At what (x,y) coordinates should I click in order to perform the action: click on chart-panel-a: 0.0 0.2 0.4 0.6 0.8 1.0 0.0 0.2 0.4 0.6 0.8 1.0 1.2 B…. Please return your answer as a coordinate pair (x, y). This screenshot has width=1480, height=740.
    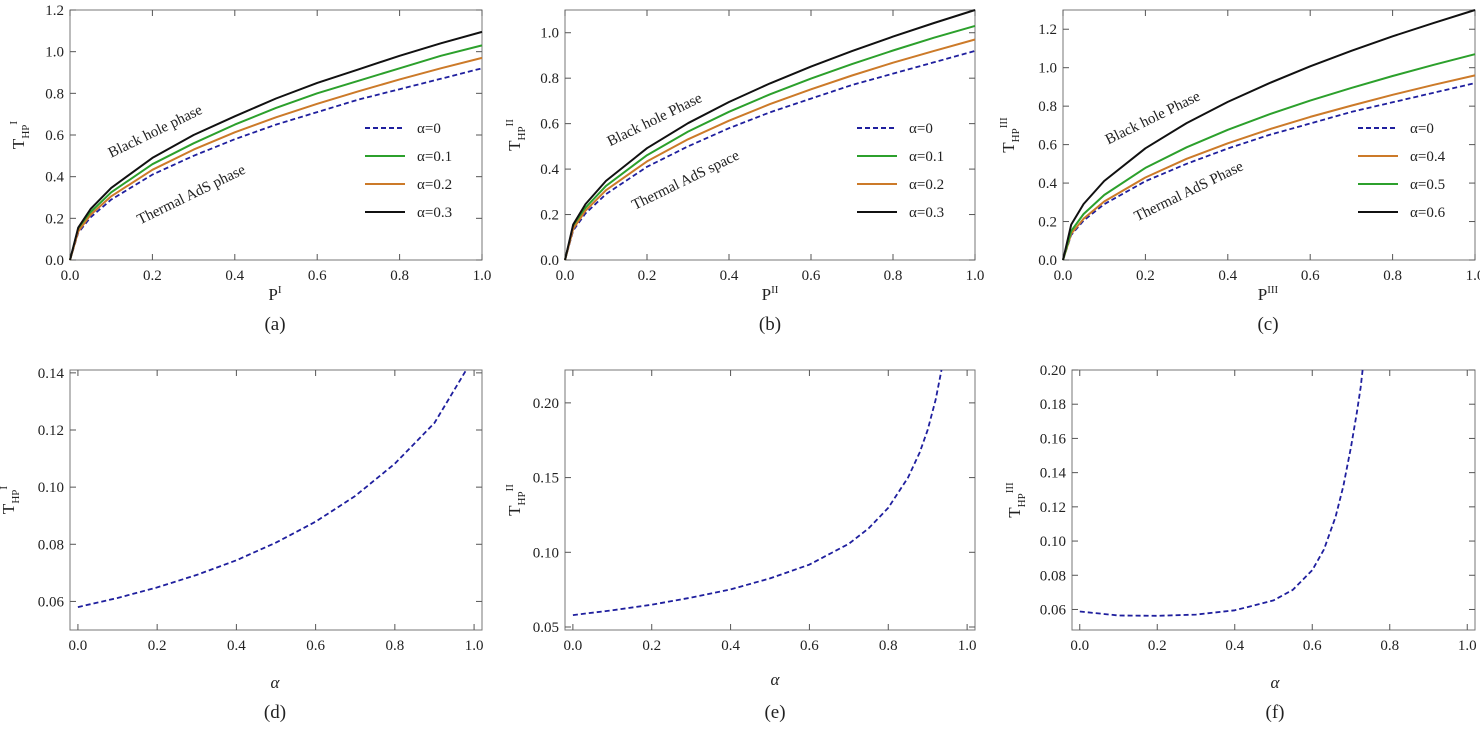
    Looking at the image, I should click on (249, 169).